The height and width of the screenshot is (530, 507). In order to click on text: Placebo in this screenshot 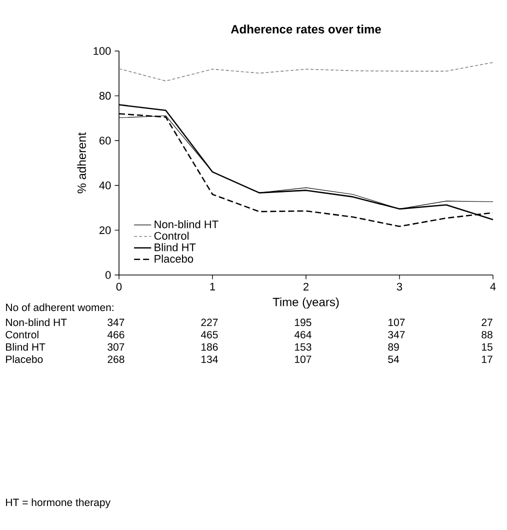, I will do `click(24, 359)`.